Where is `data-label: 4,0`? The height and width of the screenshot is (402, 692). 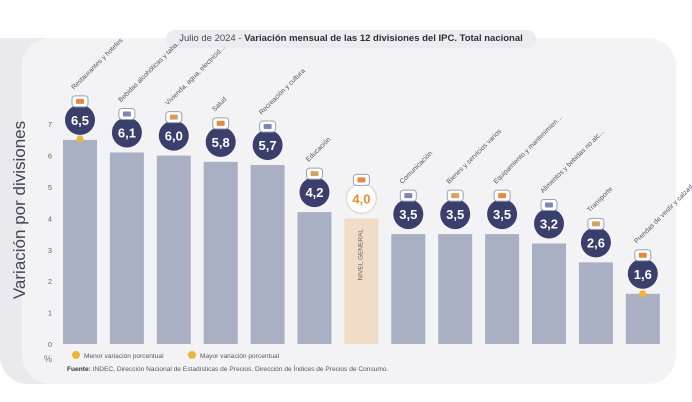 data-label: 4,0 is located at coordinates (361, 198).